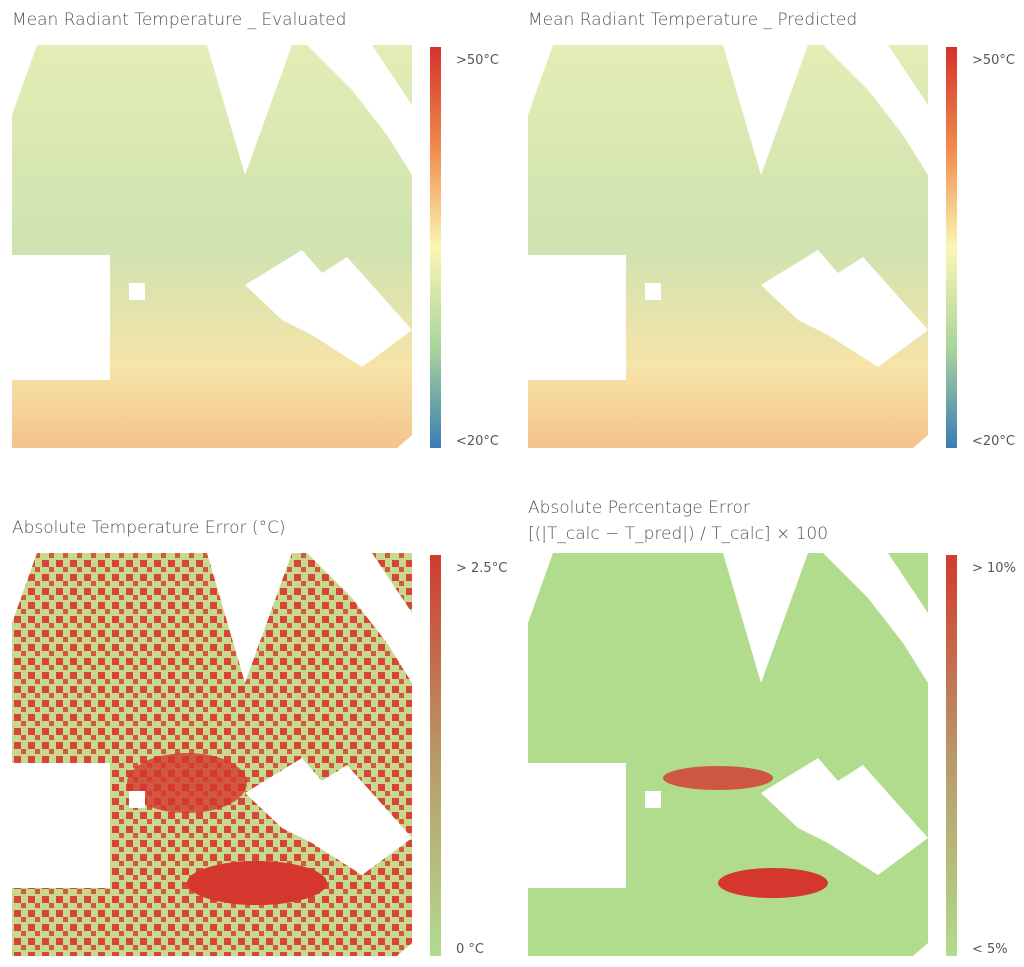 The height and width of the screenshot is (967, 1024). Describe the element at coordinates (678, 534) in the screenshot. I see `panel-subtitle: [(|T_calc − T_pred|) / T_calc] × 100` at that location.